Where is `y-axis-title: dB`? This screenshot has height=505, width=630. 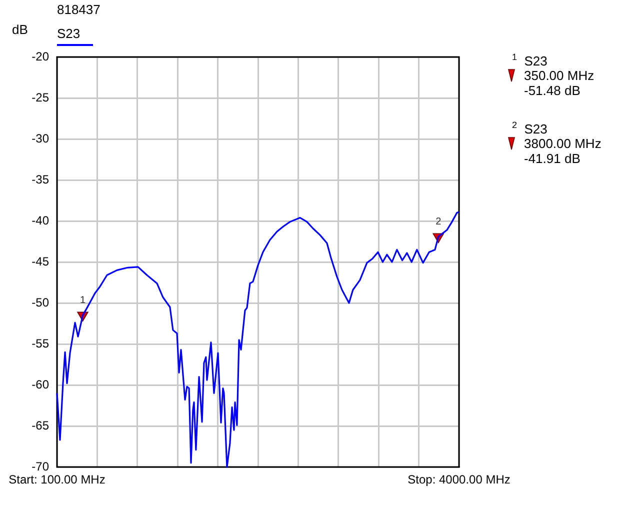
y-axis-title: dB is located at coordinates (20, 29).